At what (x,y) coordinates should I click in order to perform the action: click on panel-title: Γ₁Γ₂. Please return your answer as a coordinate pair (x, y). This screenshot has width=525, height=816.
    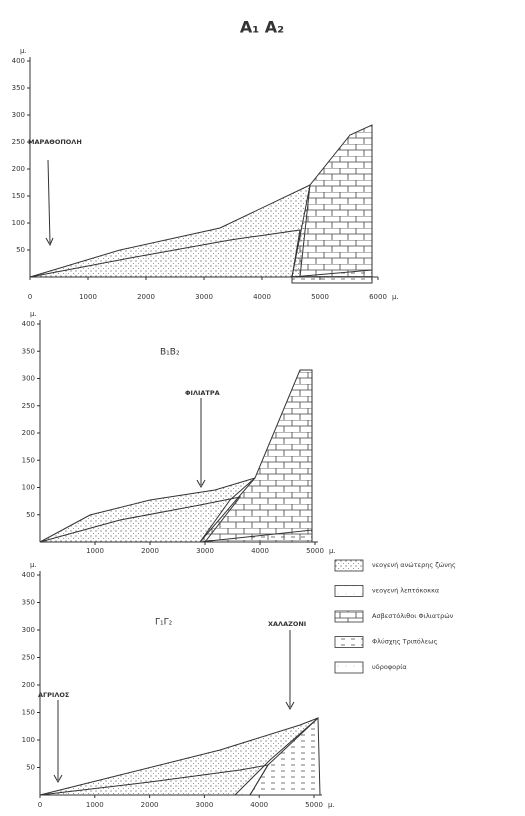
    Looking at the image, I should click on (164, 623).